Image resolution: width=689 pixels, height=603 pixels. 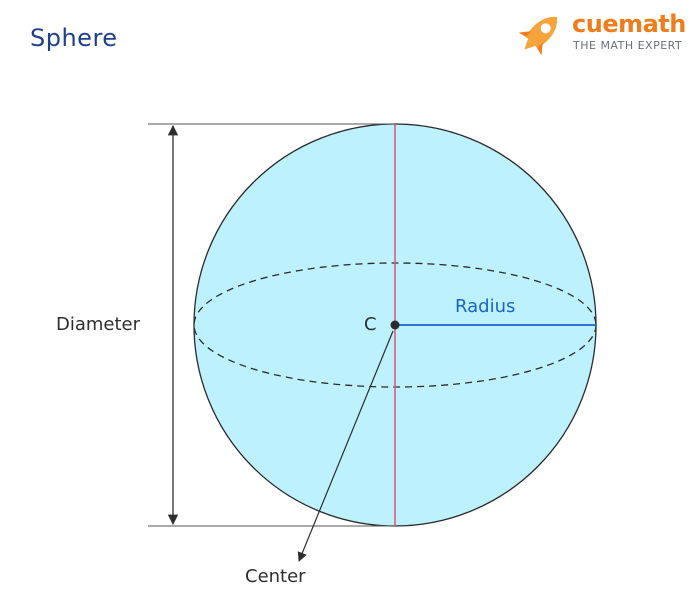 I want to click on center-pointer-arrow, so click(x=345, y=446).